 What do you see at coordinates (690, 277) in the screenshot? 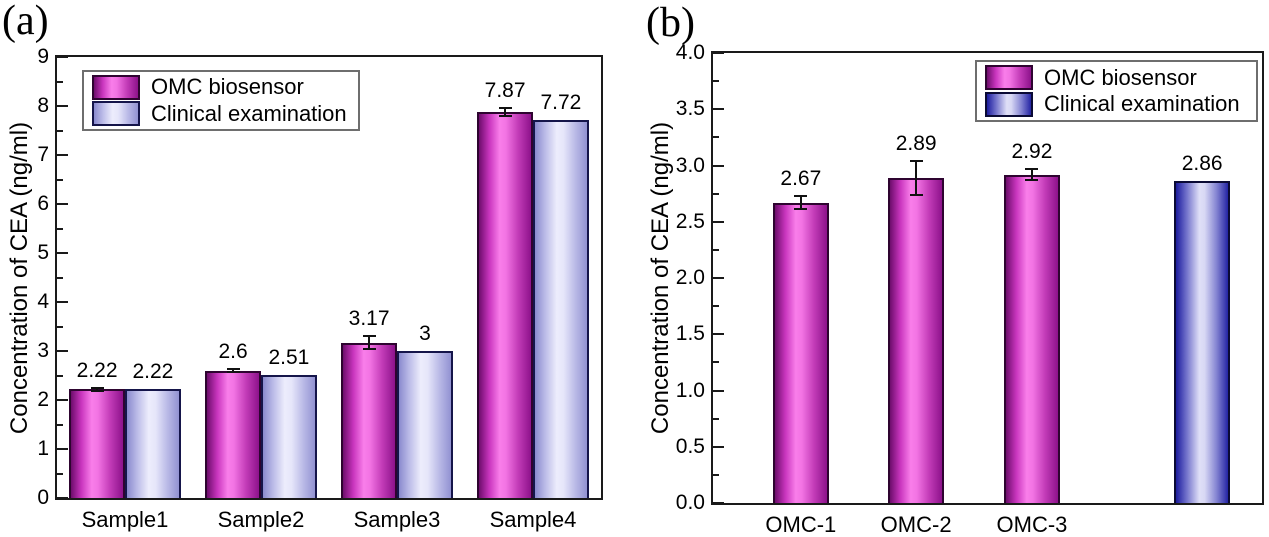
I see `y-tick-label: 2.0` at bounding box center [690, 277].